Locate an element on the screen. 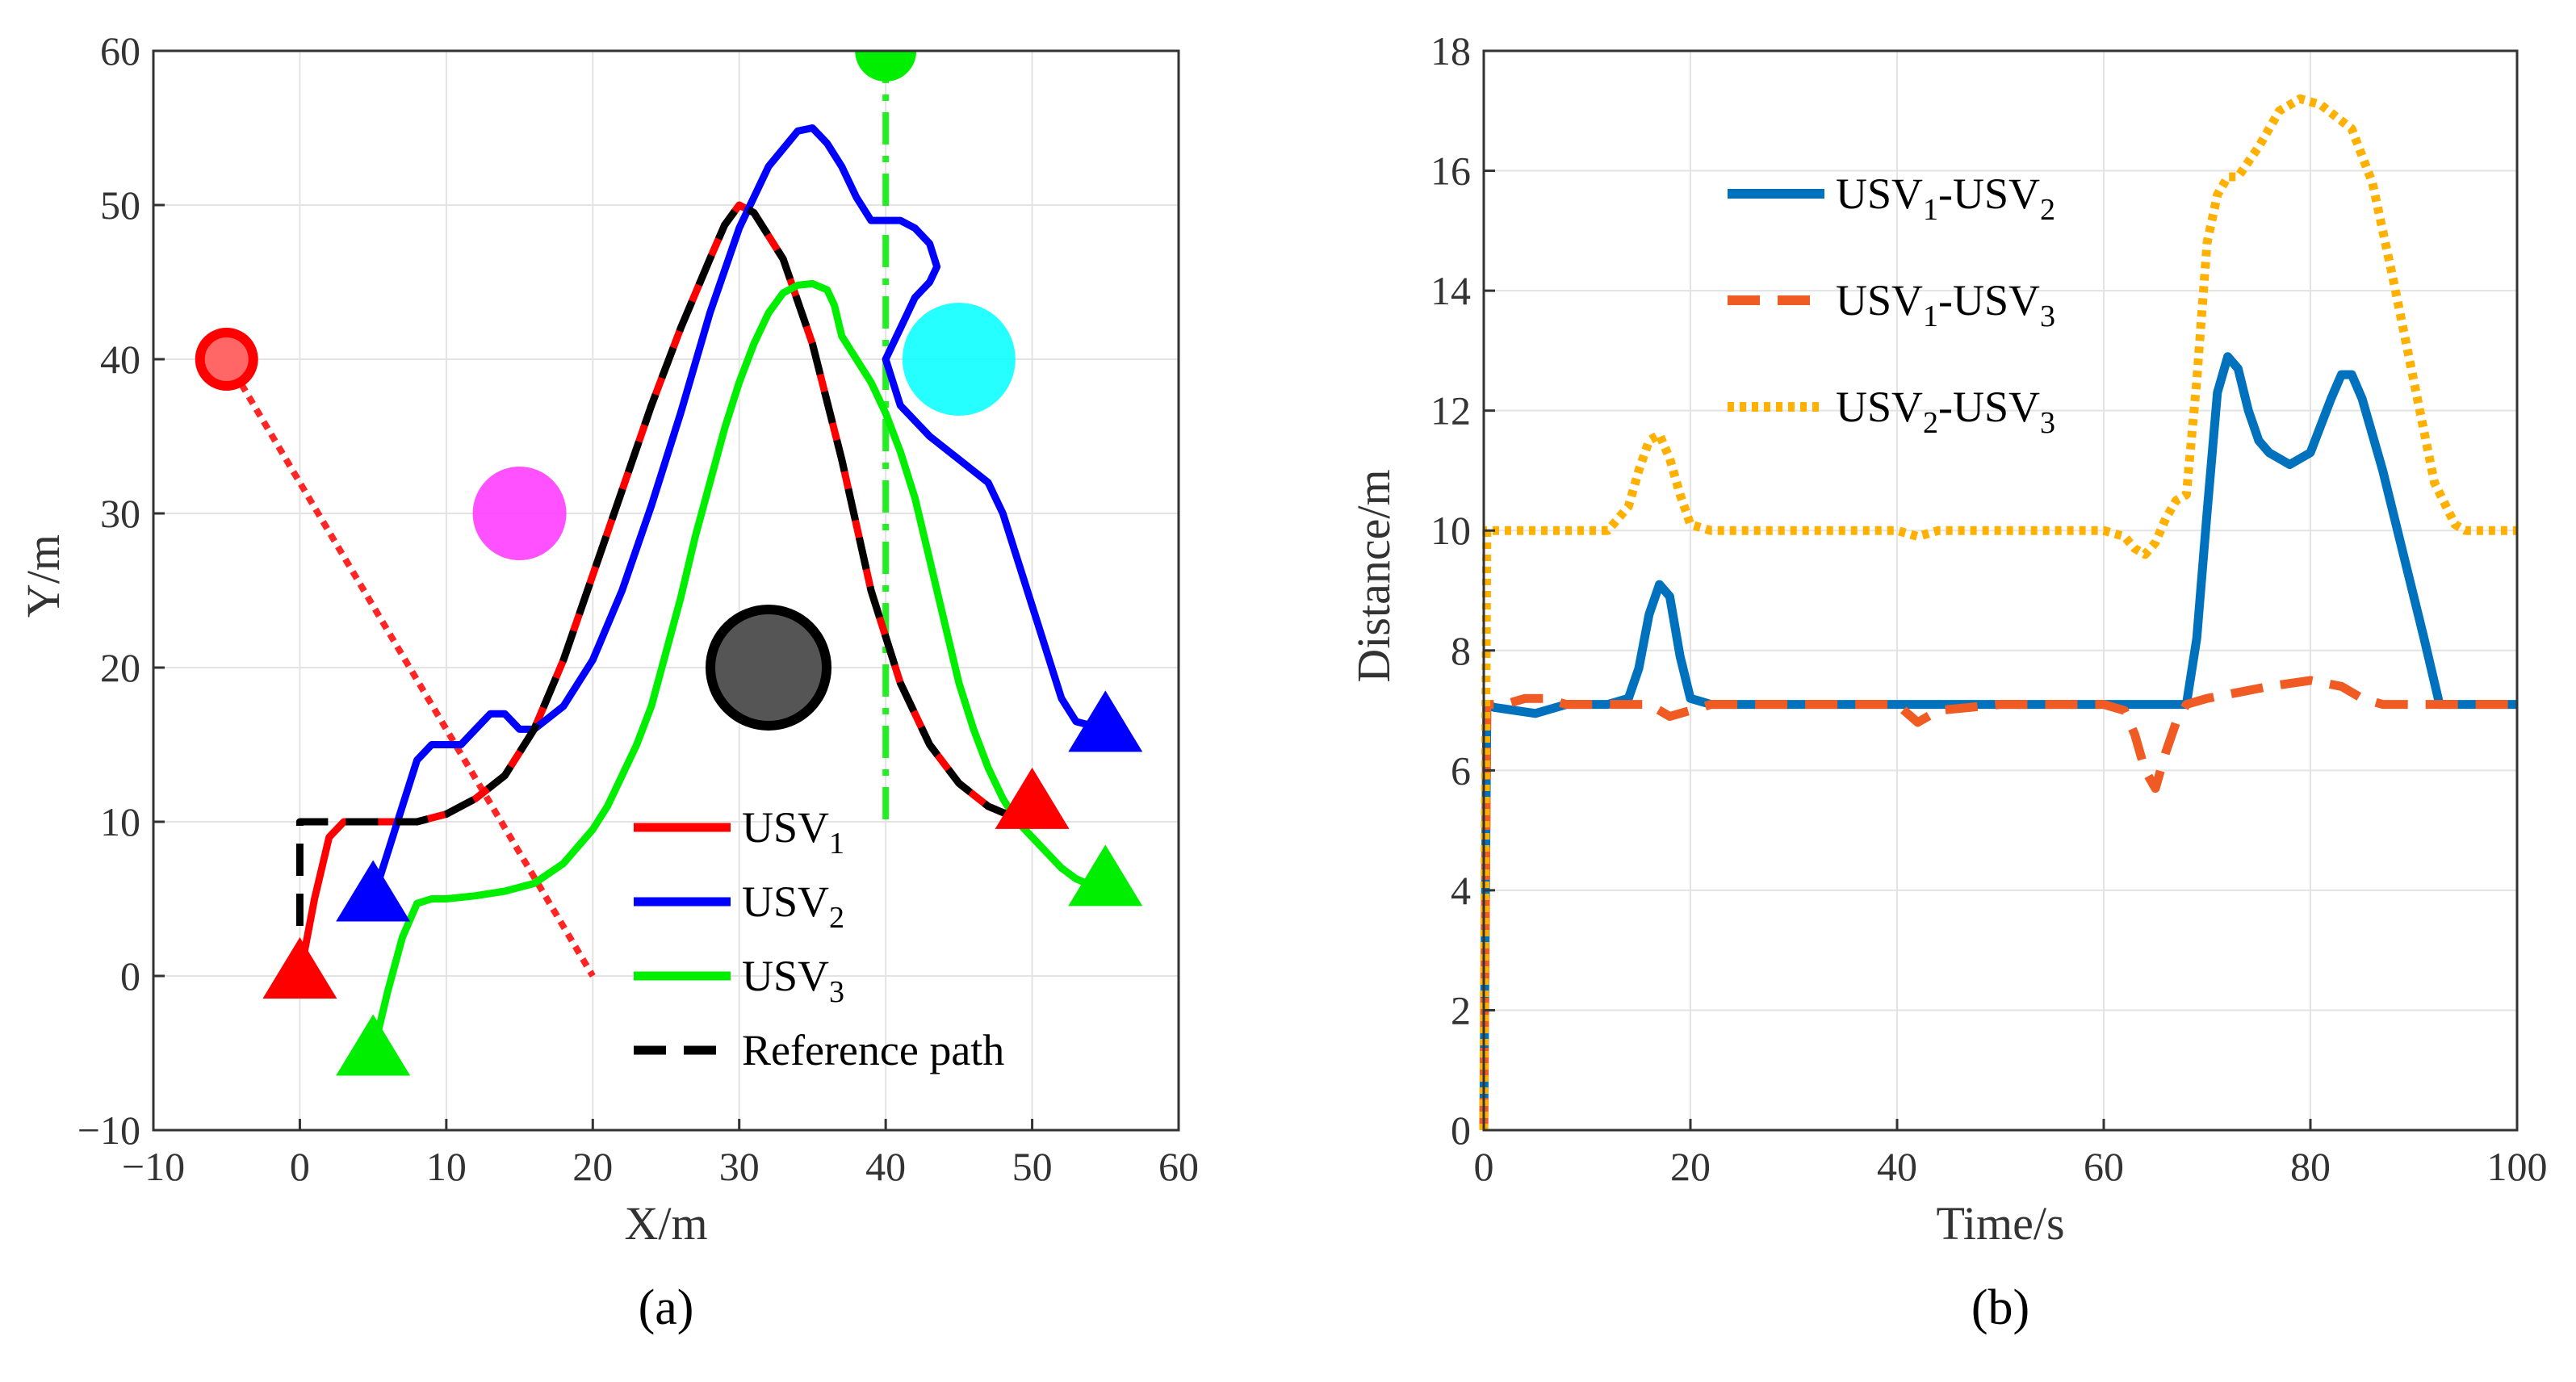 This screenshot has width=2576, height=1382. y-tick-label: −10 is located at coordinates (108, 1130).